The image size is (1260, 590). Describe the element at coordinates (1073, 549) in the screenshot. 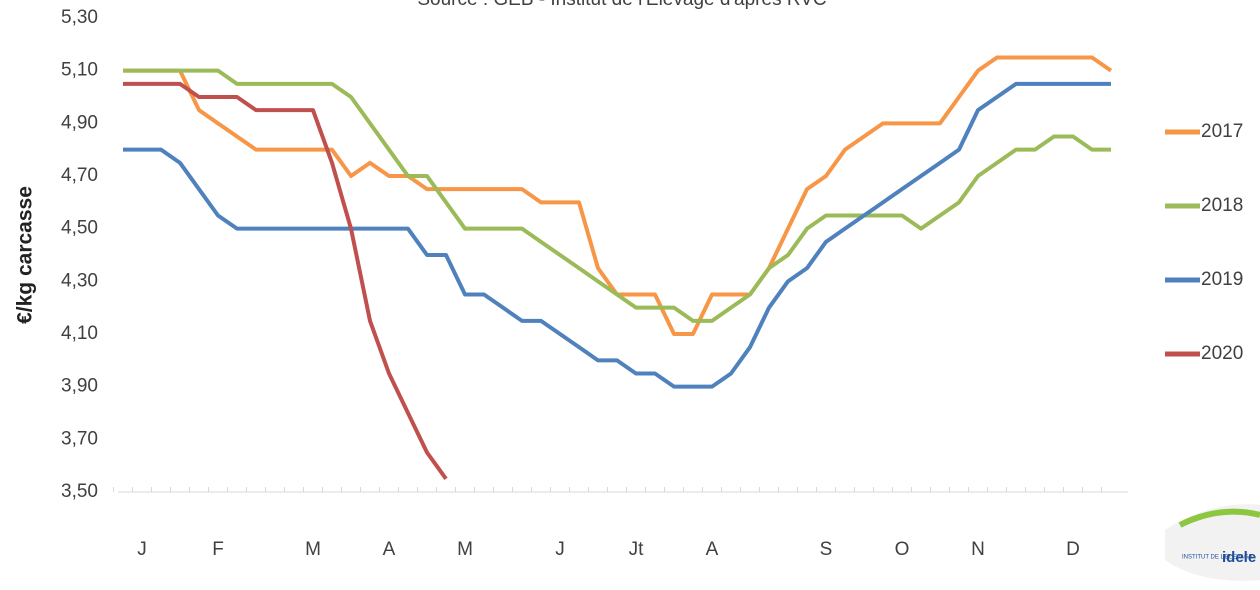

I see `x-tick-label: D` at that location.